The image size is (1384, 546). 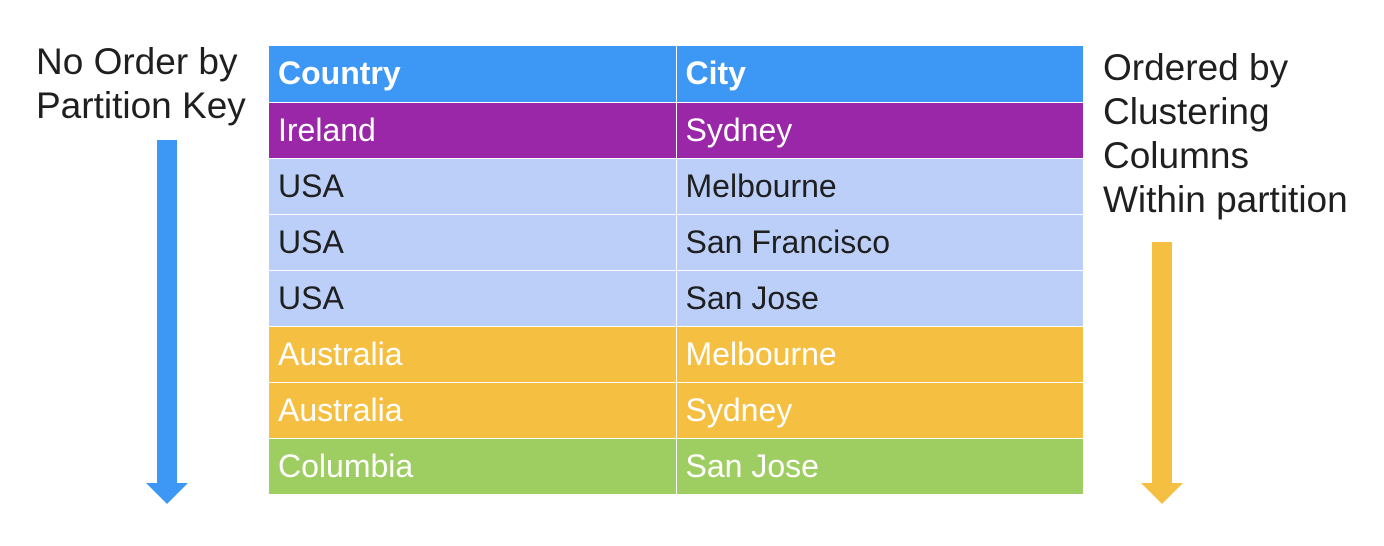 What do you see at coordinates (1225, 199) in the screenshot?
I see `clustering-label-line-4: Within partition` at bounding box center [1225, 199].